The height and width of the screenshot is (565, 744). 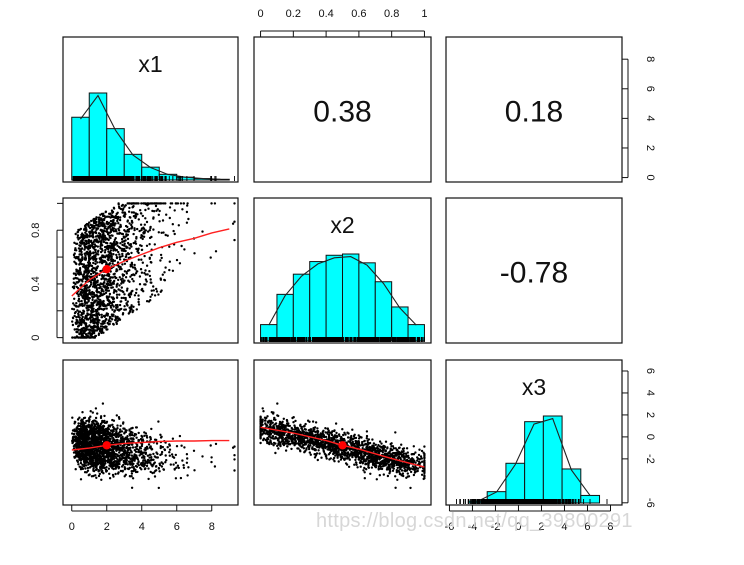 What do you see at coordinates (325, 14) in the screenshot?
I see `top-axis-tick-label: 0.4` at bounding box center [325, 14].